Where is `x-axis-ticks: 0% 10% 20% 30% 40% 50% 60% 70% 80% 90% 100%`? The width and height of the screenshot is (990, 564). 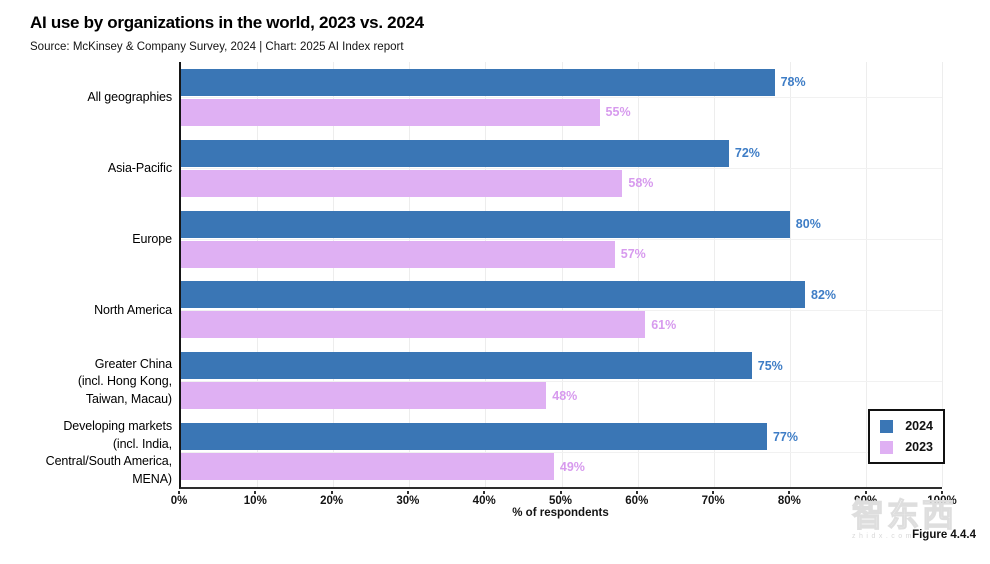 x-axis-ticks: 0% 10% 20% 30% 40% 50% 60% 70% 80% 90% 100% is located at coordinates (564, 501).